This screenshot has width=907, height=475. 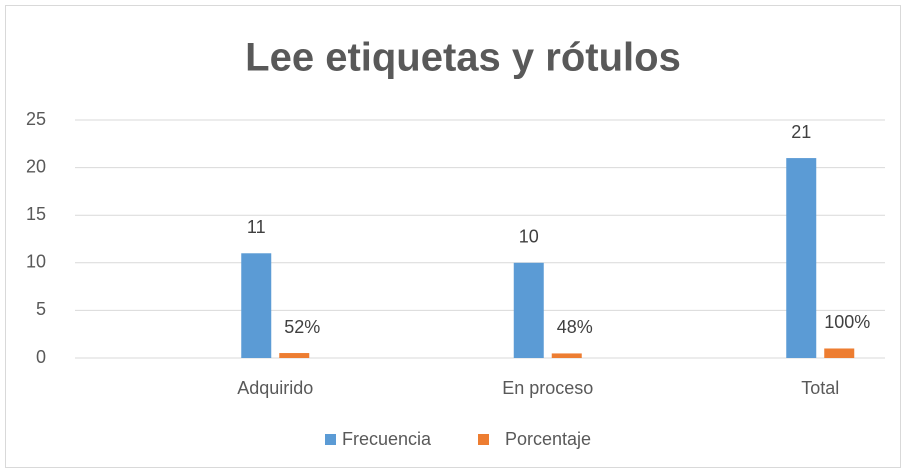 I want to click on x-tick-label: Total, so click(x=820, y=388).